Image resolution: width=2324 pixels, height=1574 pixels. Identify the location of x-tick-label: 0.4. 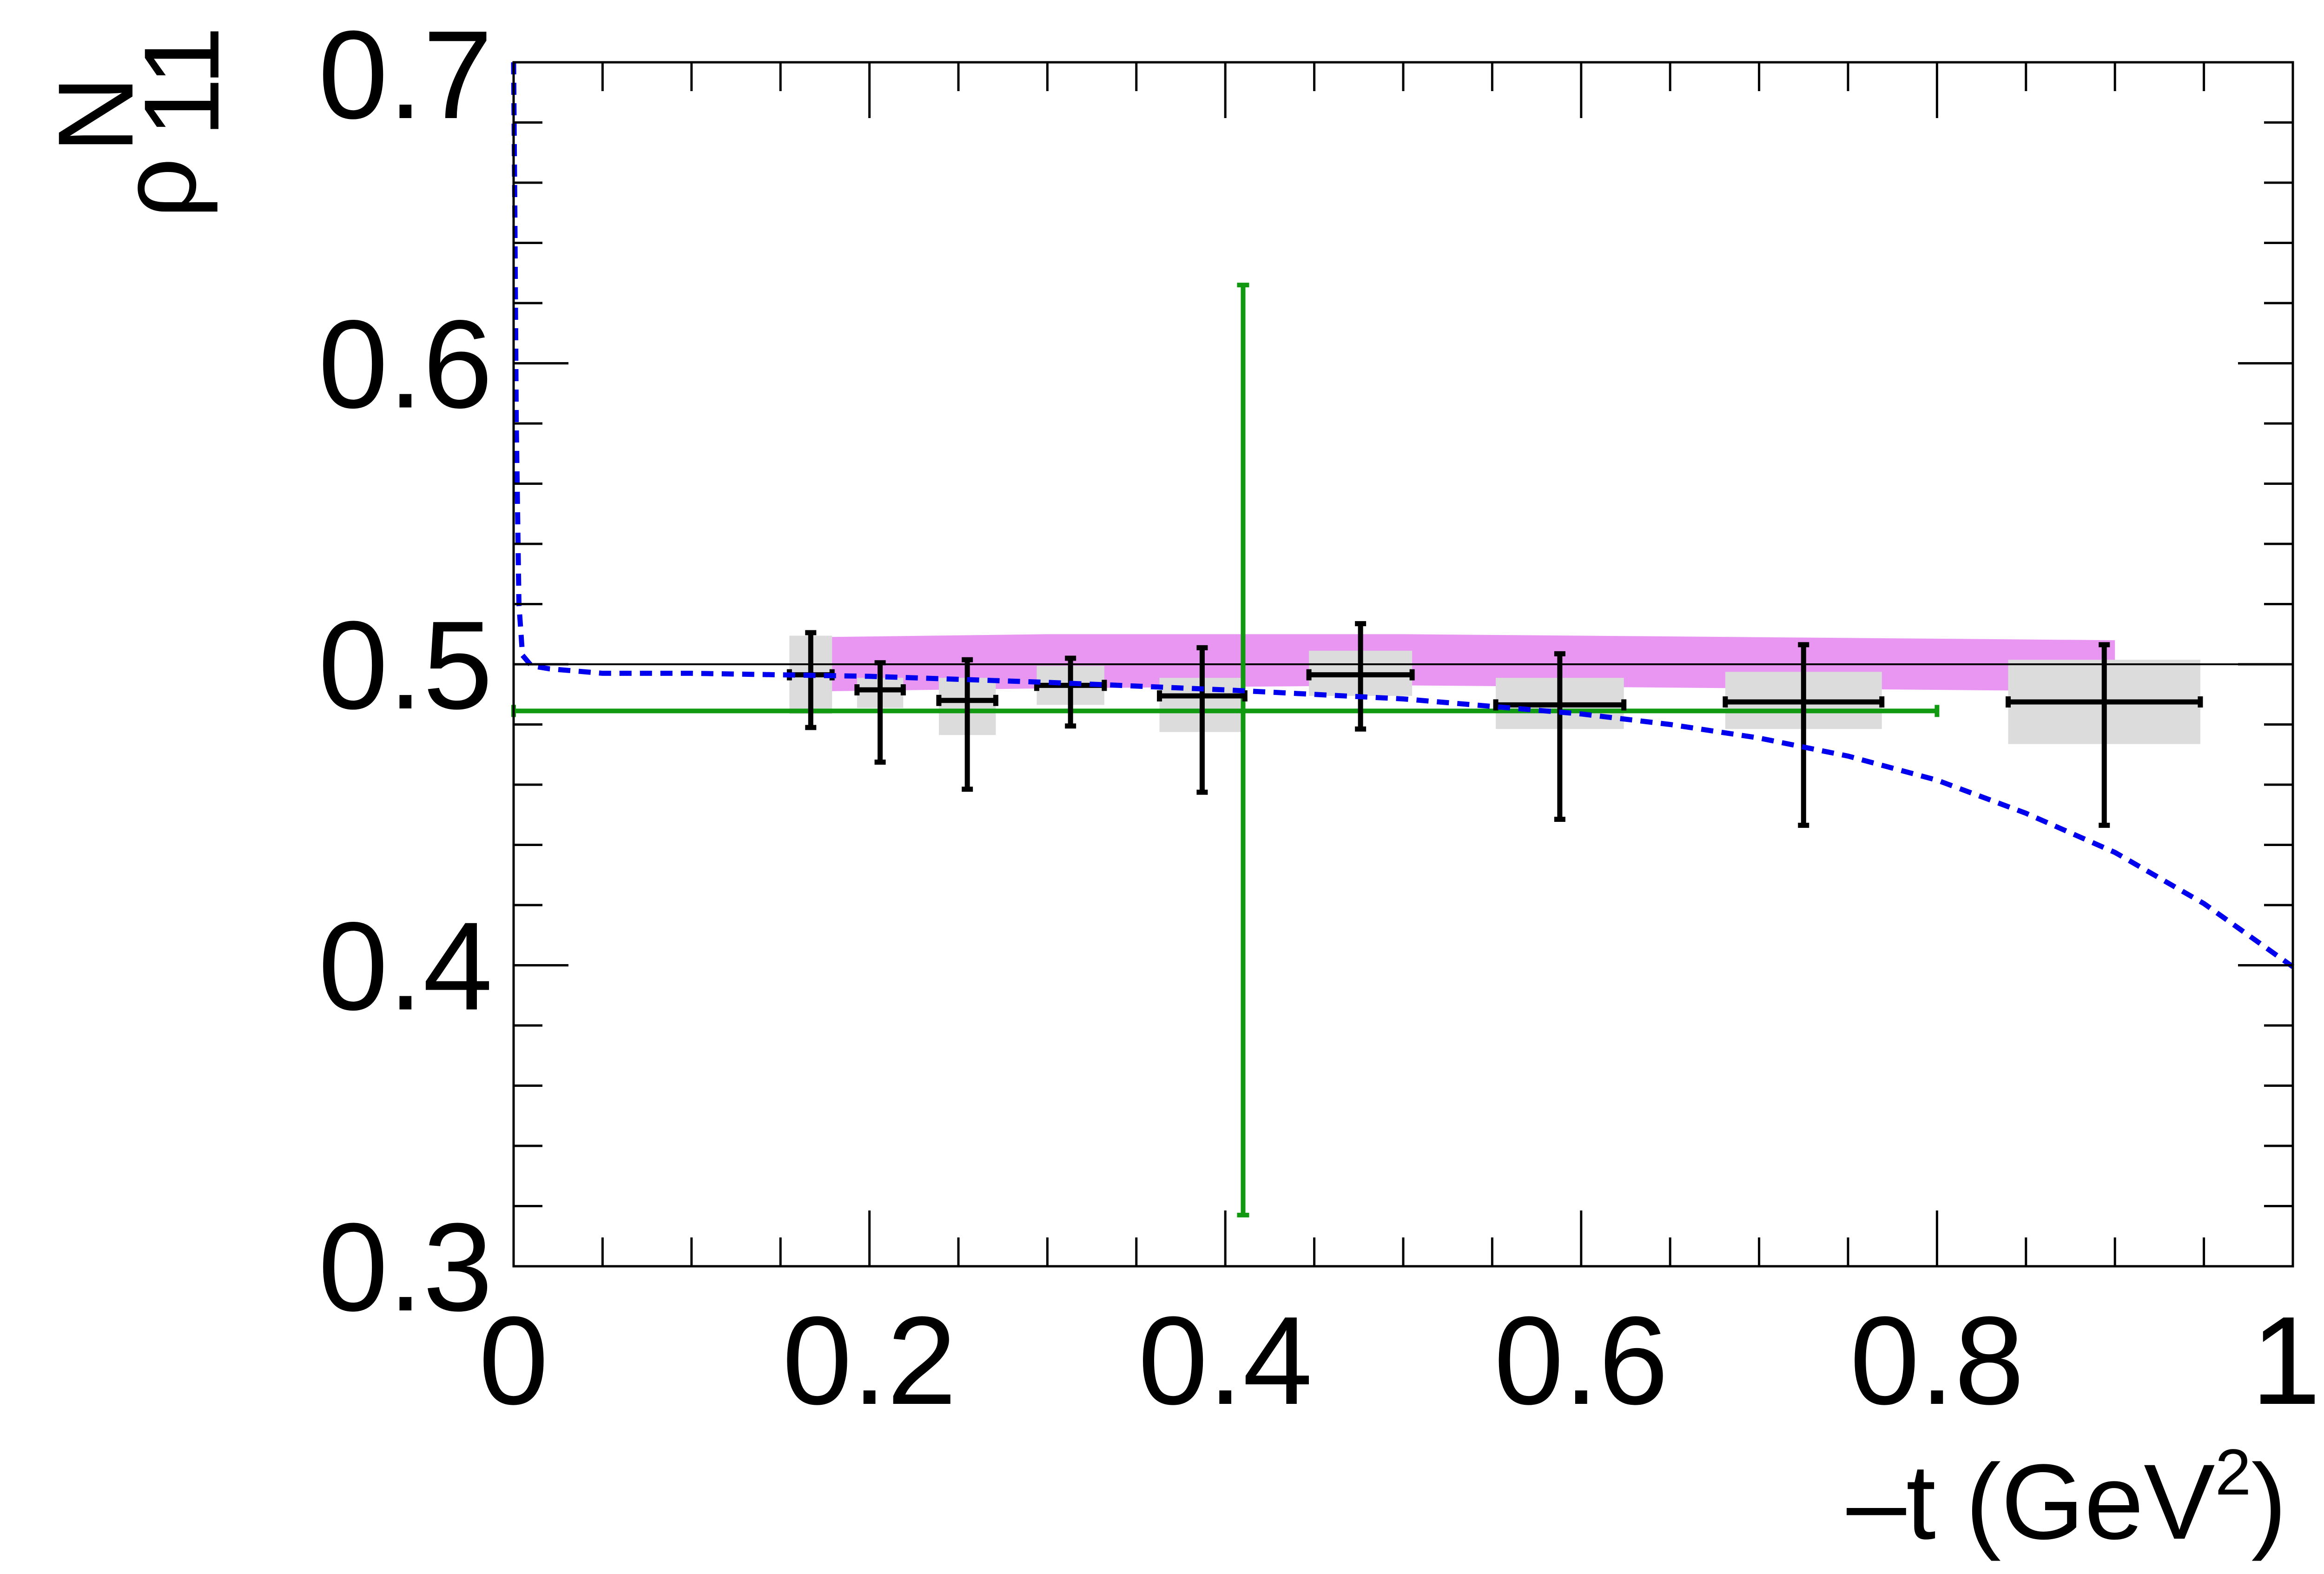
(1225, 1361).